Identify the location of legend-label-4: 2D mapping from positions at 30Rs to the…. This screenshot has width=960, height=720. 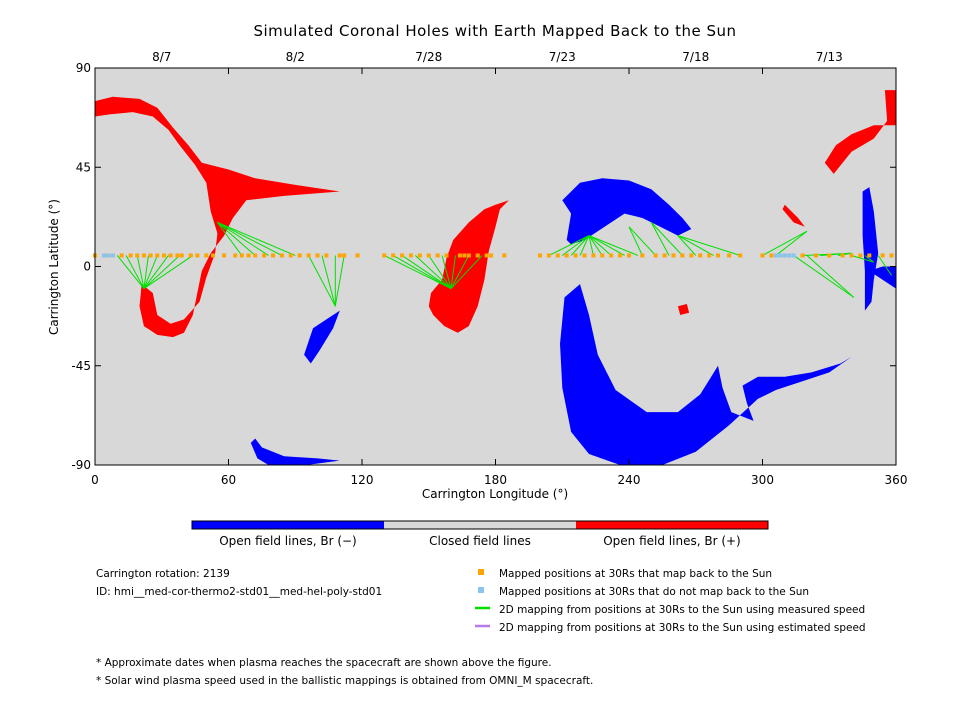
(682, 628).